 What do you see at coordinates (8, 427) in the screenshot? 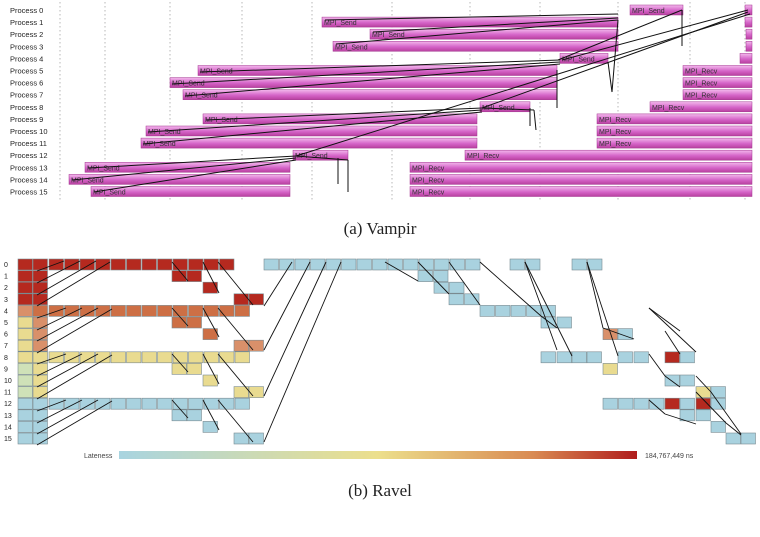
I see `process-label: 14` at bounding box center [8, 427].